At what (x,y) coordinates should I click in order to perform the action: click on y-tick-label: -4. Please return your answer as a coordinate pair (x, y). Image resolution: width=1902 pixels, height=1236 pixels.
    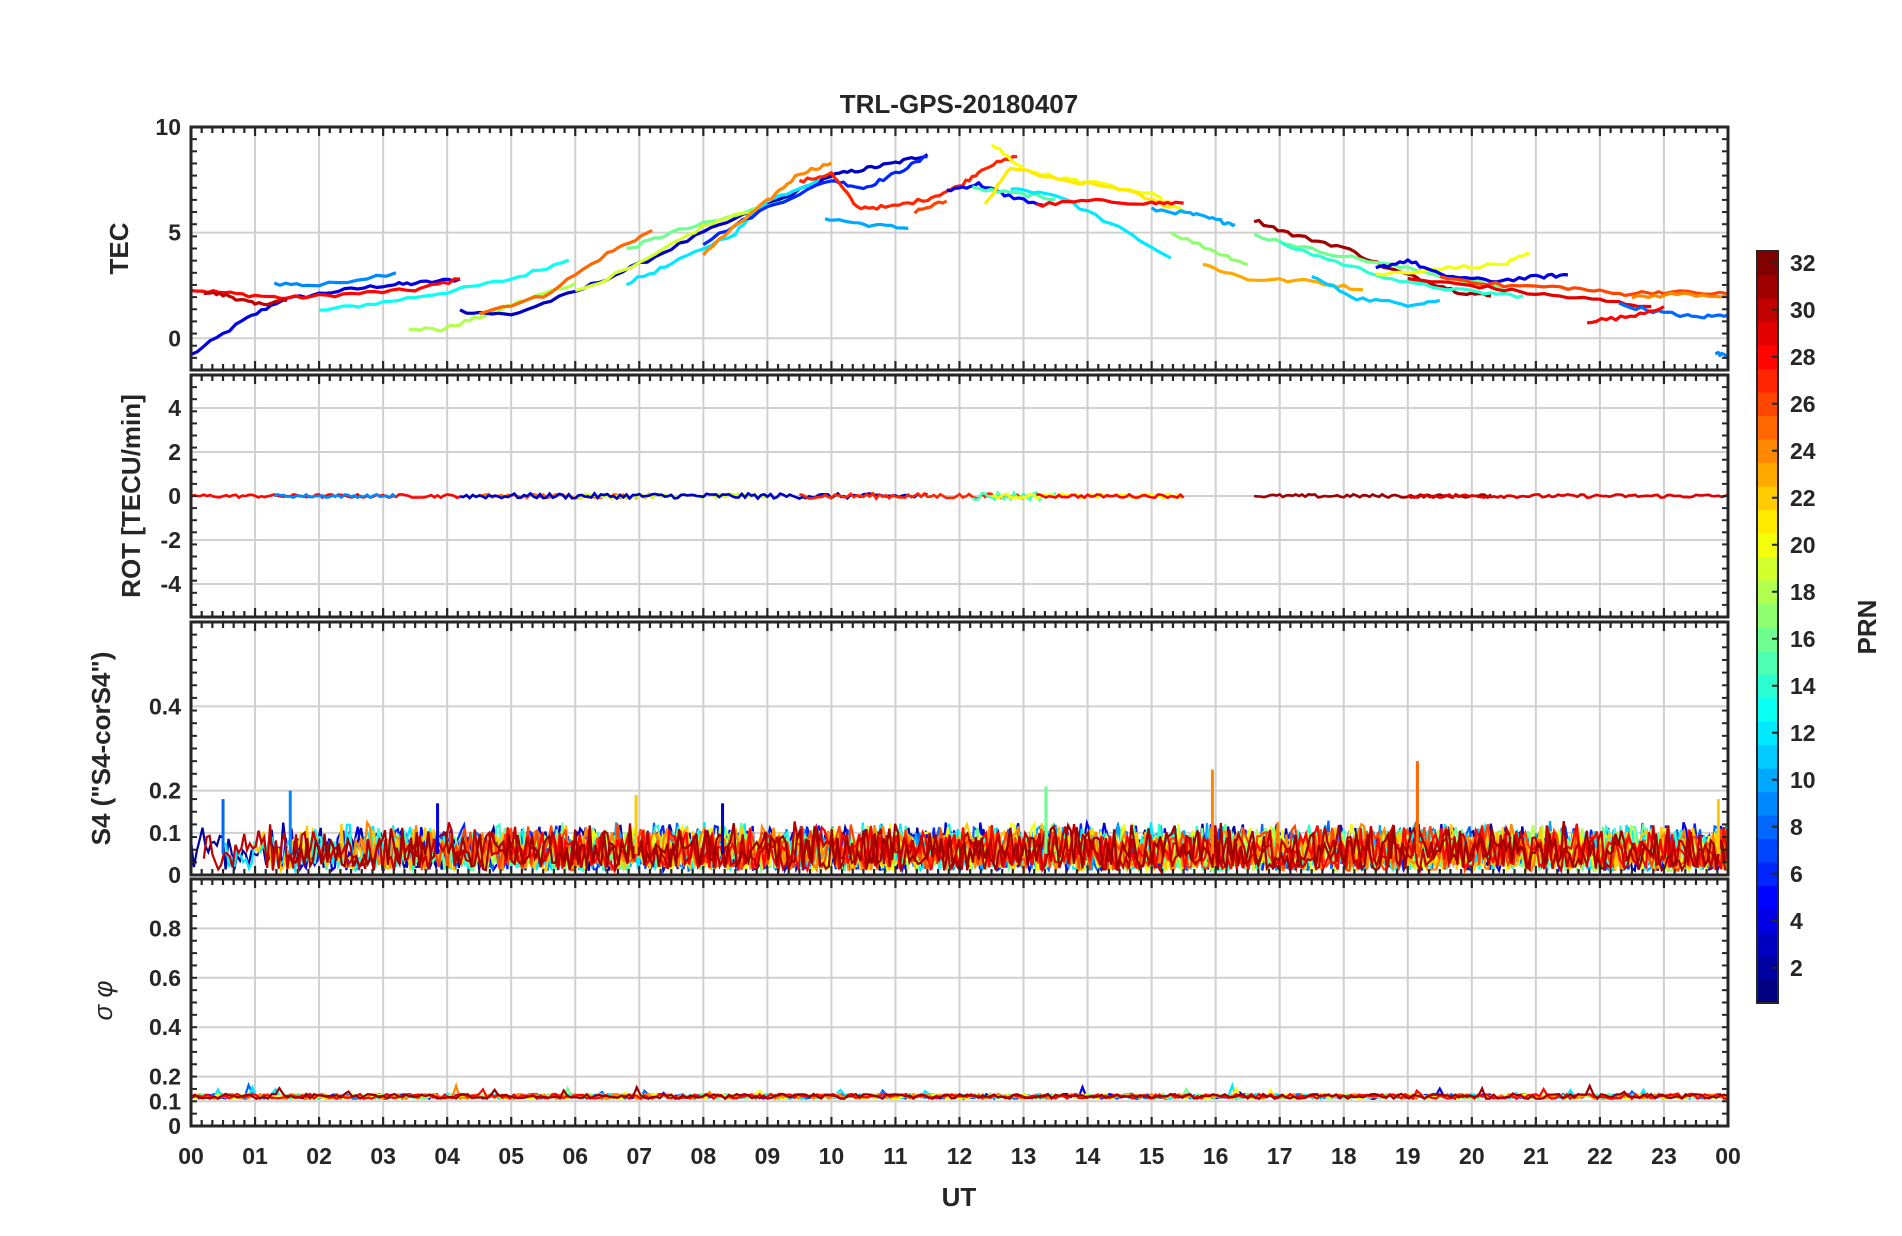
    Looking at the image, I should click on (171, 584).